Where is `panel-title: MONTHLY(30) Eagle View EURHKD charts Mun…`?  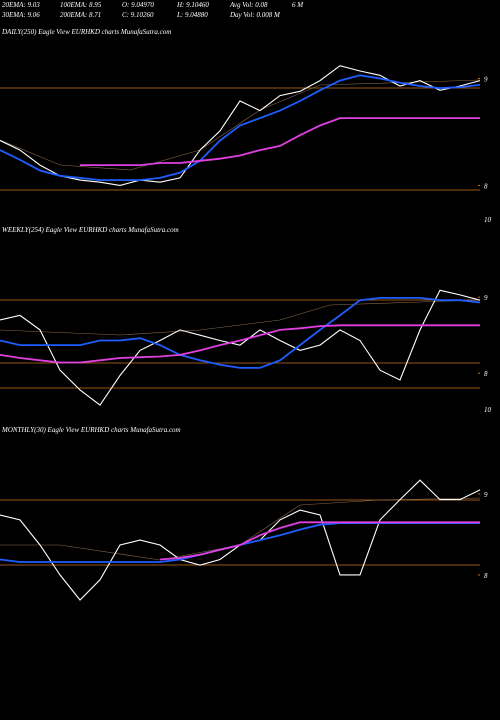
panel-title: MONTHLY(30) Eagle View EURHKD charts Mun… is located at coordinates (91, 430).